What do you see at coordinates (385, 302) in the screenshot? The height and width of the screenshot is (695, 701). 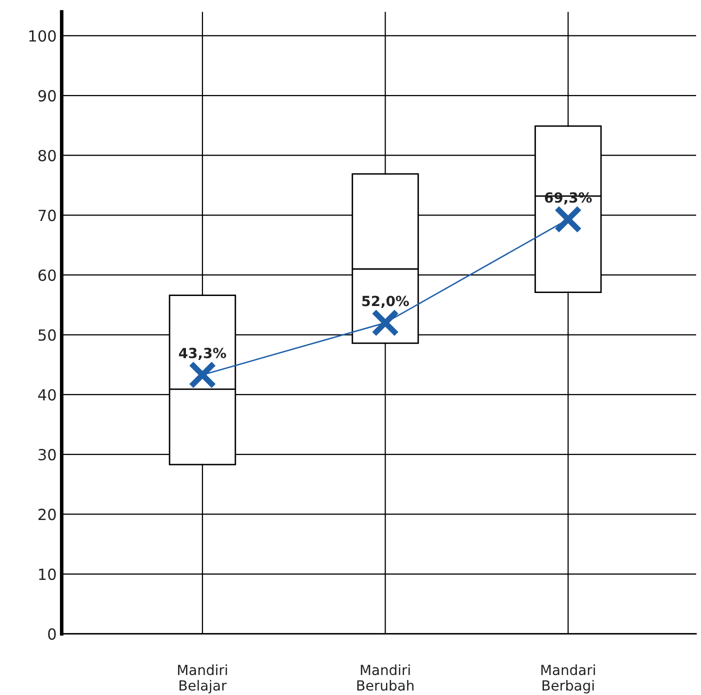 I see `data-label: 52,0%` at bounding box center [385, 302].